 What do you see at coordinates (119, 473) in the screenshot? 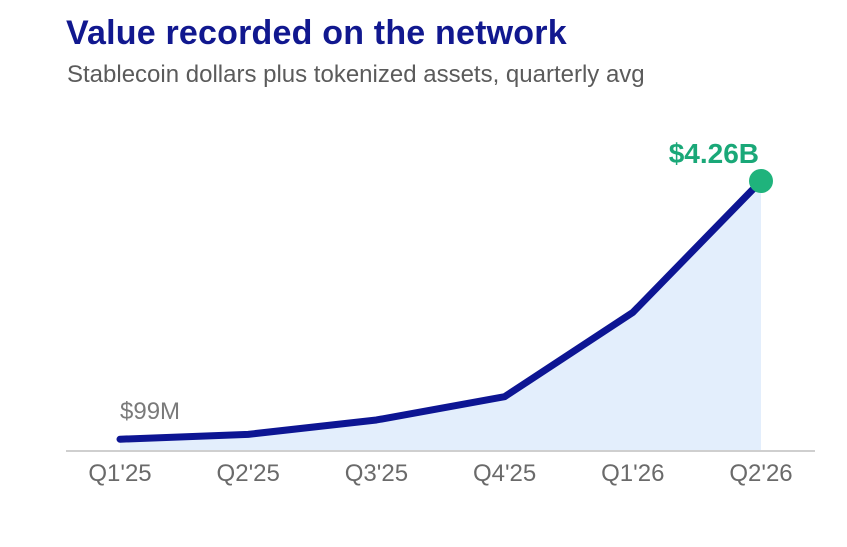
I see `x-tick-label: Q1'25` at bounding box center [119, 473].